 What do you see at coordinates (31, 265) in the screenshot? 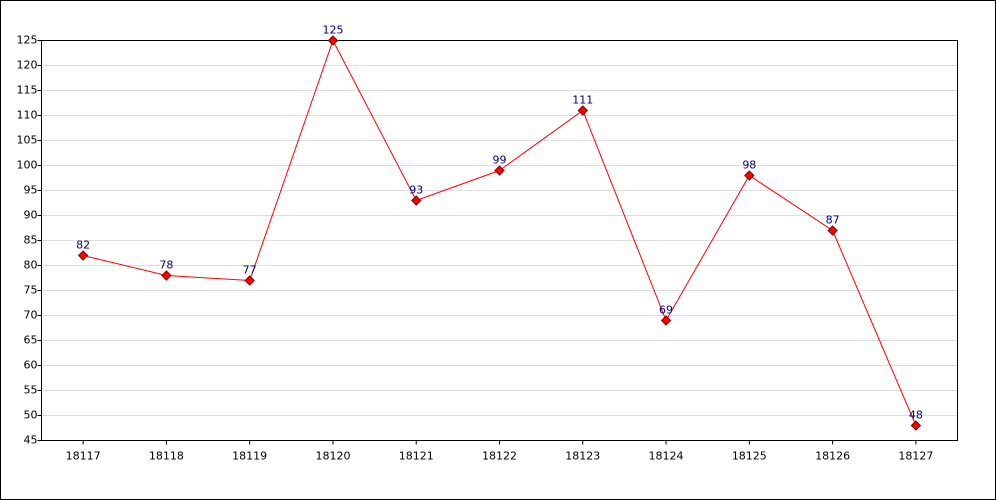
I see `y-tick-label: 80` at bounding box center [31, 265].